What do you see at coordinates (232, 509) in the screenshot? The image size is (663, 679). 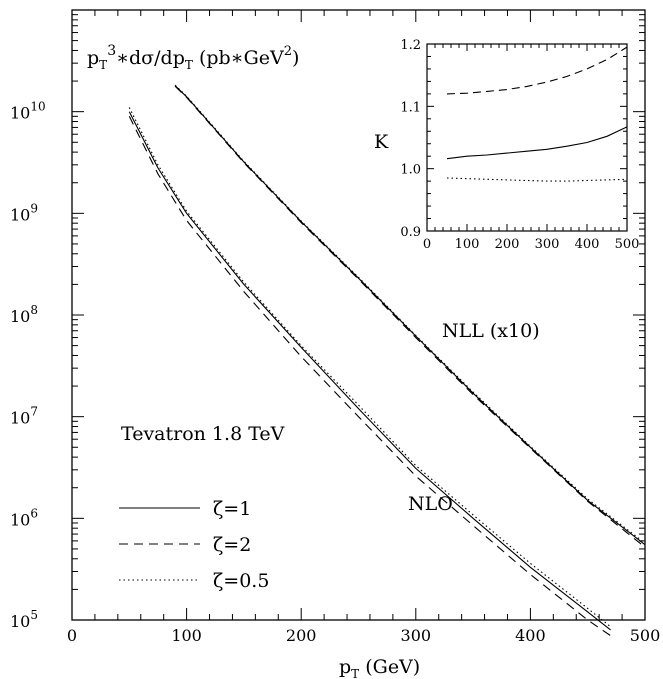 I see `legend-label: ζ=1` at bounding box center [232, 509].